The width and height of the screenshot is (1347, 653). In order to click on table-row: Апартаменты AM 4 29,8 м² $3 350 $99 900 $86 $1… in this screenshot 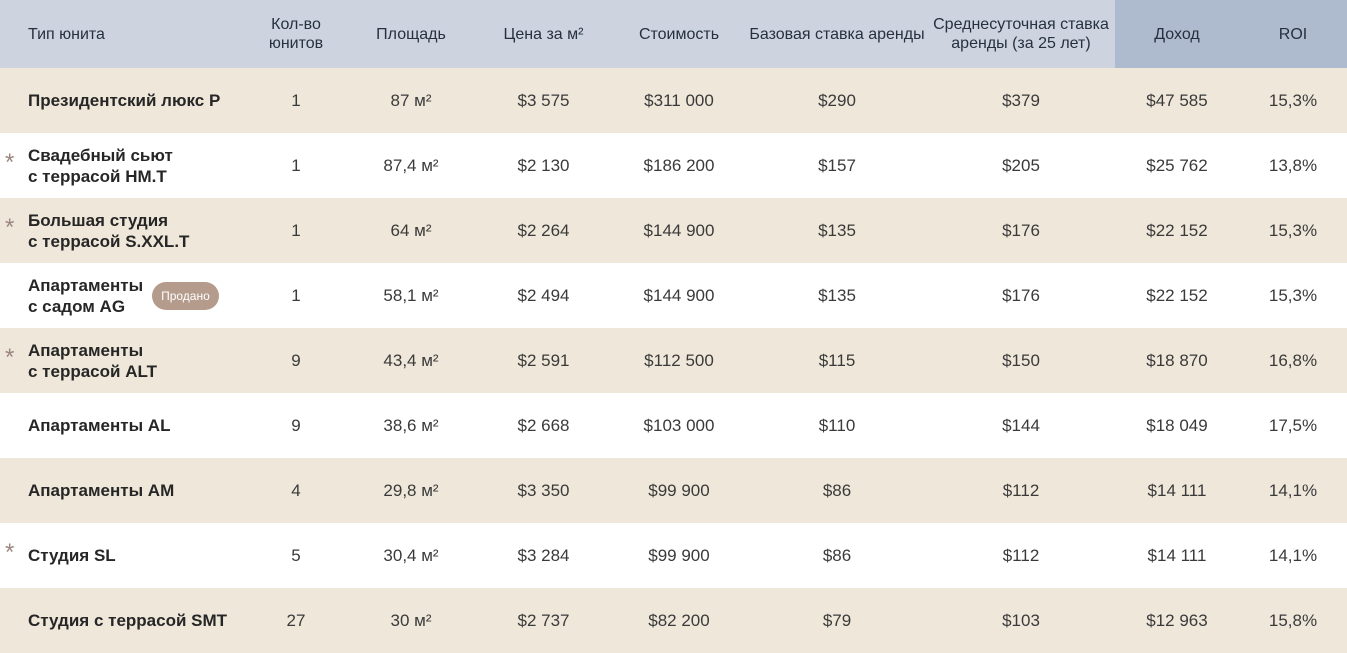, I will do `click(673, 490)`.